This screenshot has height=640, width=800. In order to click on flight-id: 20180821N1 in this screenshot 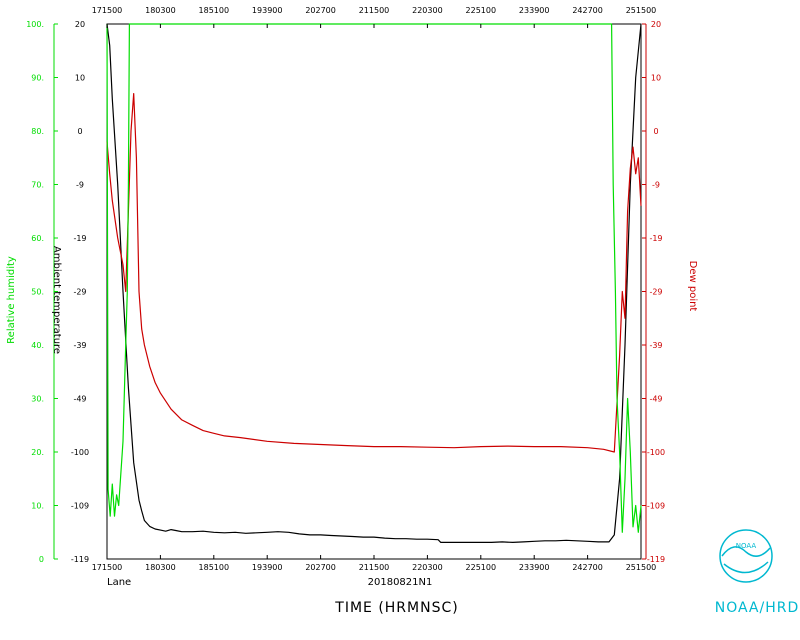, I will do `click(400, 582)`.